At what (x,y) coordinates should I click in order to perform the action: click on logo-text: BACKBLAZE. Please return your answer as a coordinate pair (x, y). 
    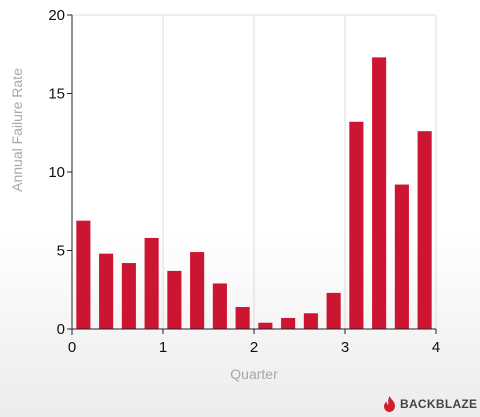
    Looking at the image, I should click on (439, 404).